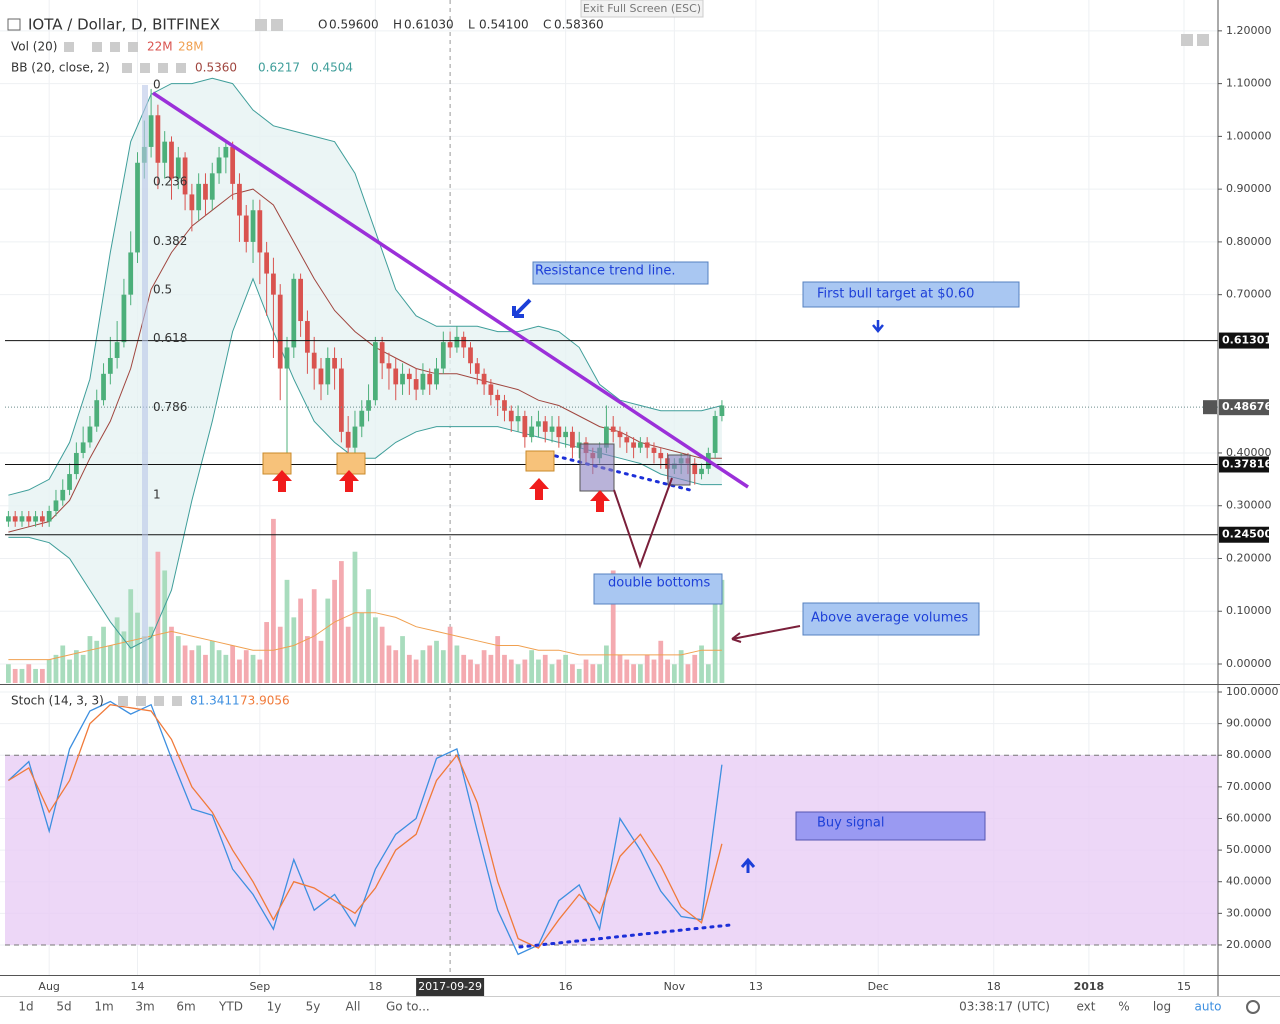 The height and width of the screenshot is (1024, 1280). What do you see at coordinates (1123, 1007) in the screenshot?
I see `option-button: %` at bounding box center [1123, 1007].